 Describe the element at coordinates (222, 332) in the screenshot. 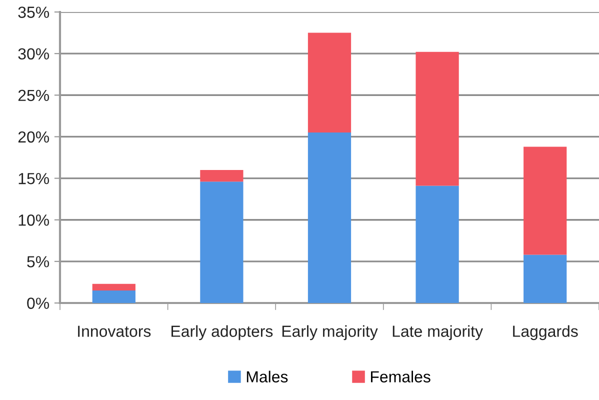

I see `x-tick-label: Early adopters` at that location.